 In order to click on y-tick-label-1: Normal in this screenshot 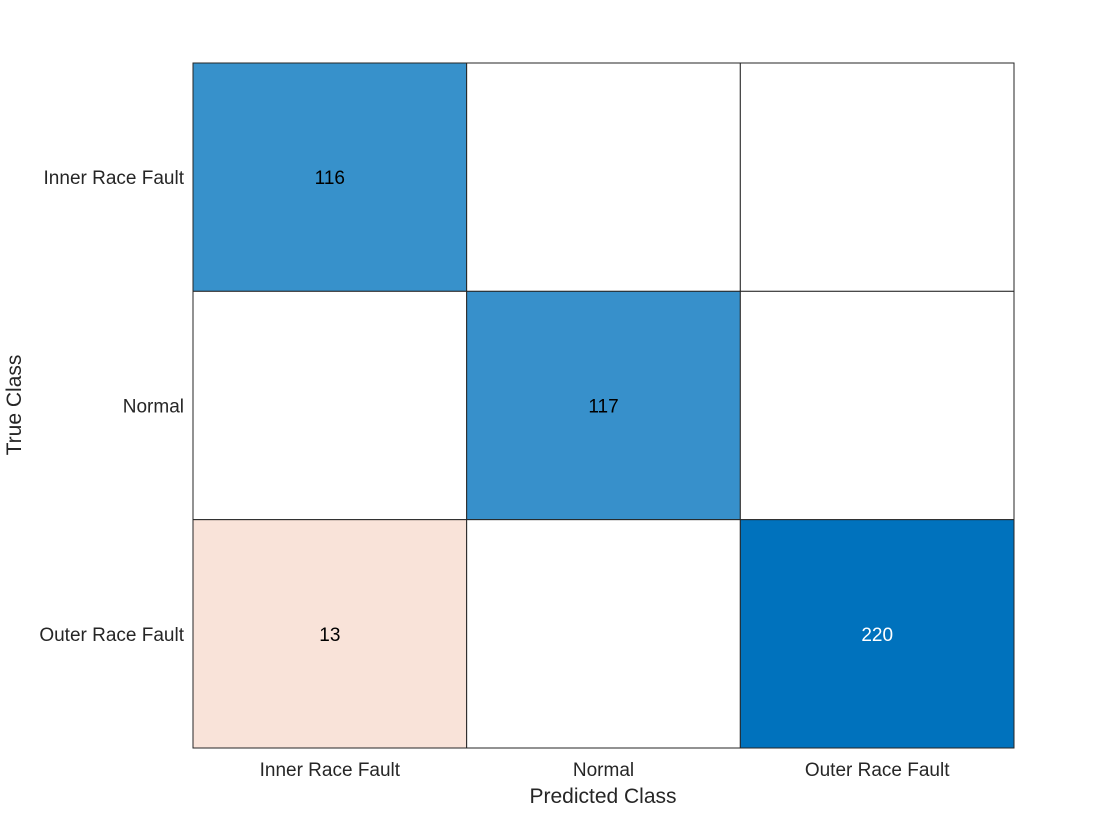, I will do `click(153, 407)`.